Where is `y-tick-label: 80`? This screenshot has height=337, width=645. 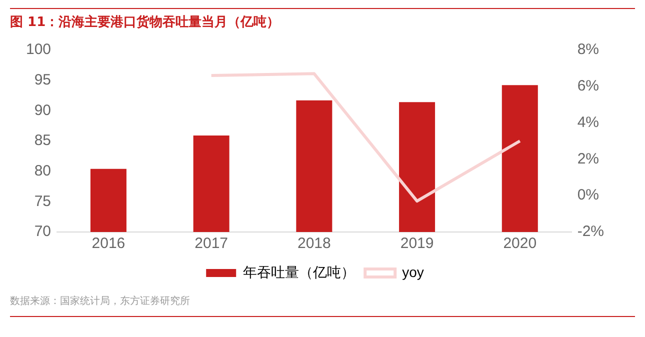 y-tick-label: 80 is located at coordinates (43, 171).